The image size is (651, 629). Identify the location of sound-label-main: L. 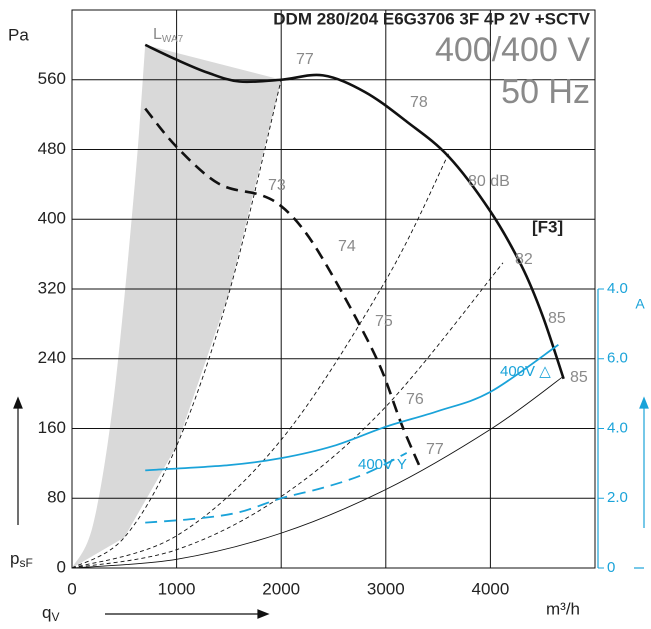
(157, 34).